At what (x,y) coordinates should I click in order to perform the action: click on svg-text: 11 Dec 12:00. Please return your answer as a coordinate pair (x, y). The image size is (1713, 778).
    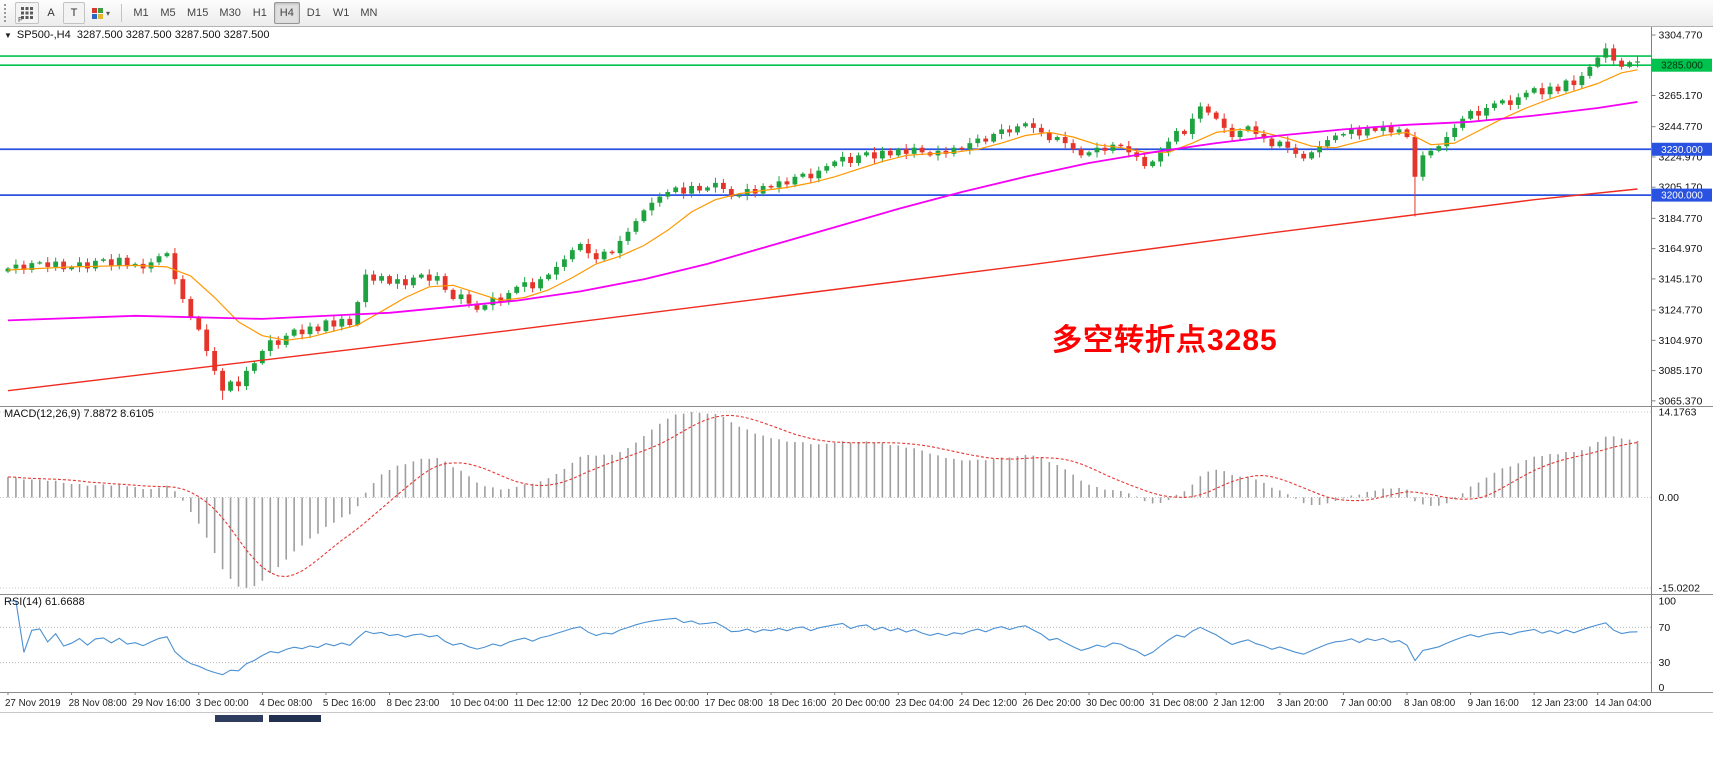
    Looking at the image, I should click on (543, 703).